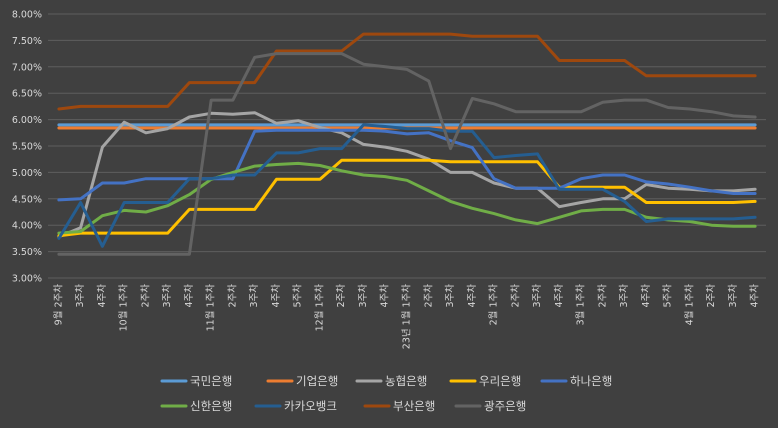  I want to click on legend-item: 우리은행, so click(485, 381).